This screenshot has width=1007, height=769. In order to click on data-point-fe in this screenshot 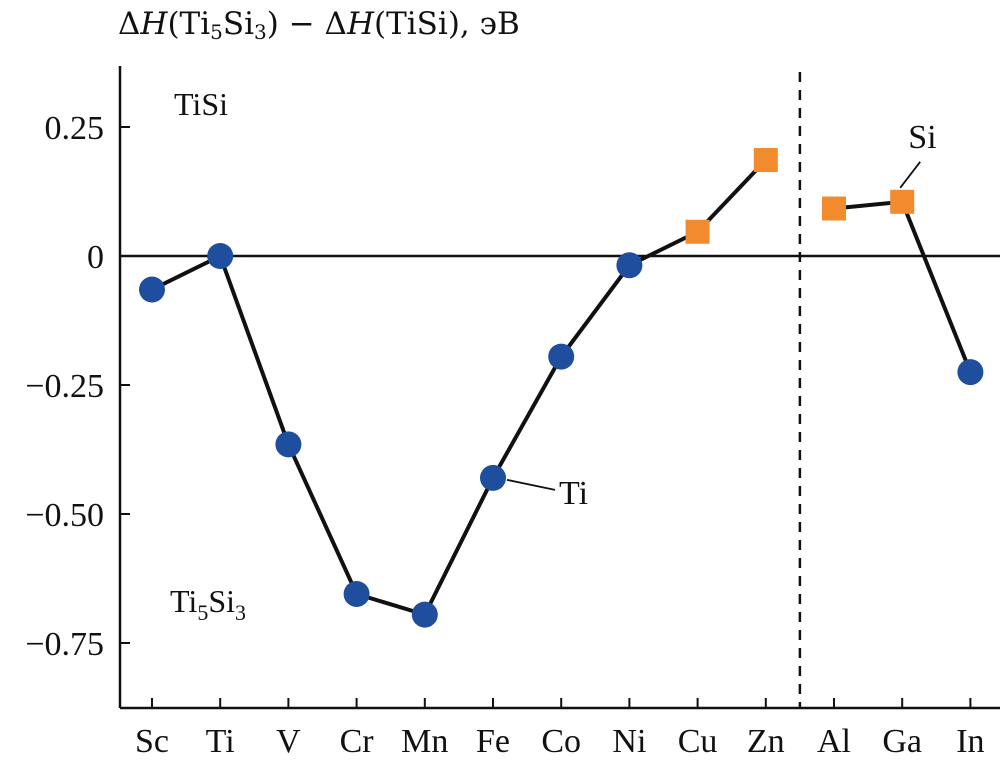, I will do `click(493, 477)`.